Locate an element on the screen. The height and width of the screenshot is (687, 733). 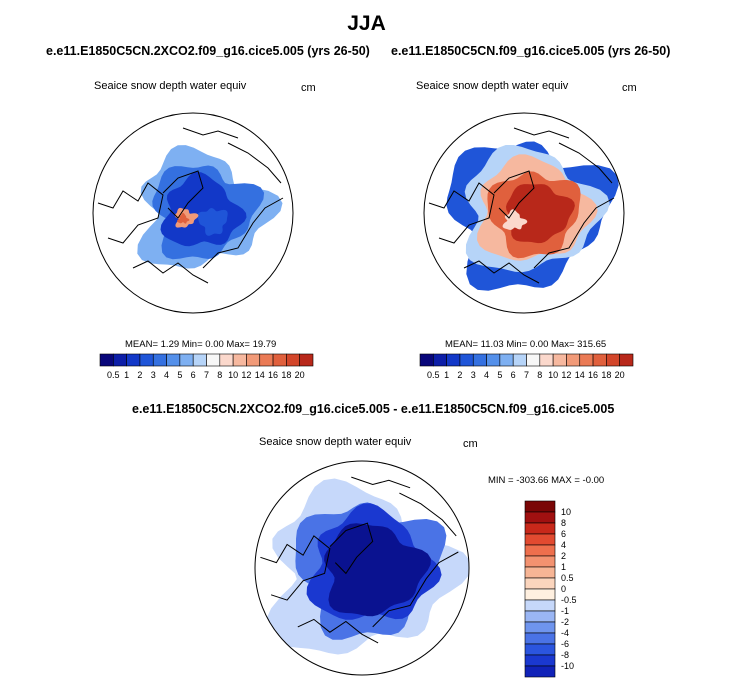
panel1-units-label: cm is located at coordinates (308, 88).